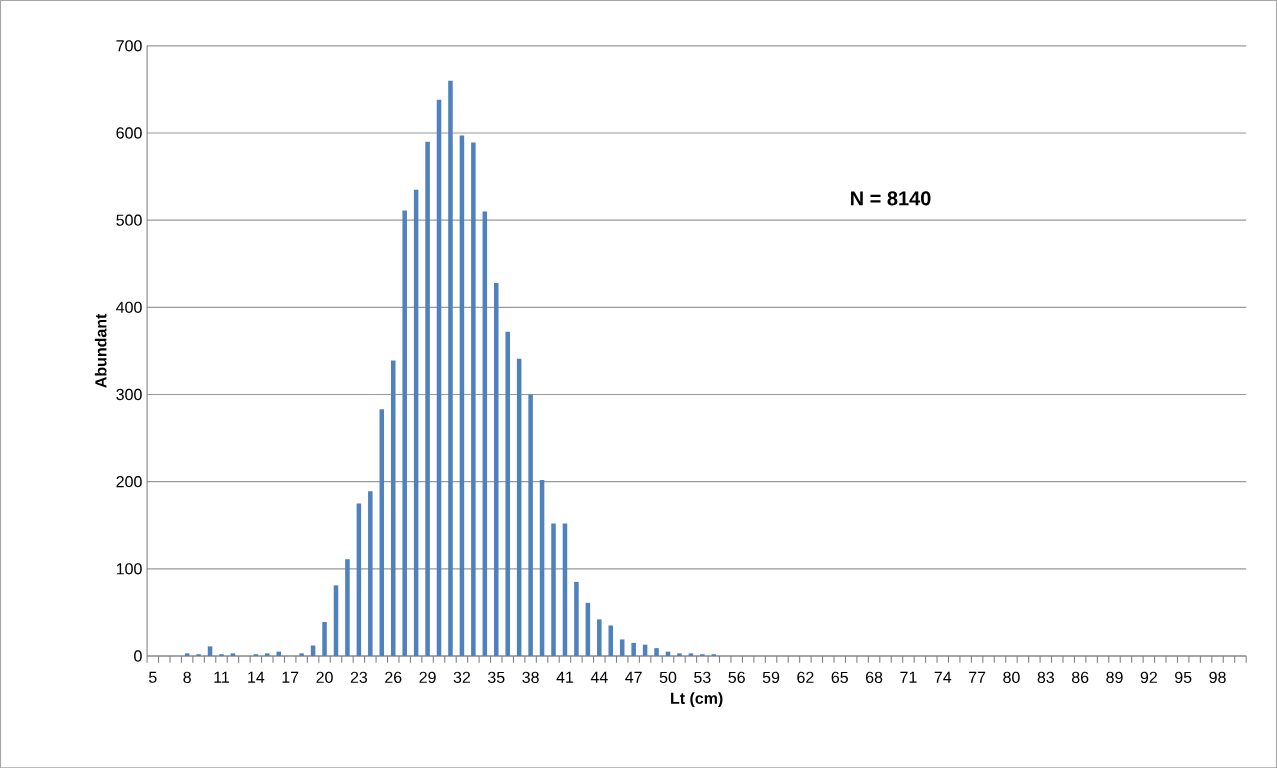  Describe the element at coordinates (138, 656) in the screenshot. I see `y-tick-label: 0` at that location.